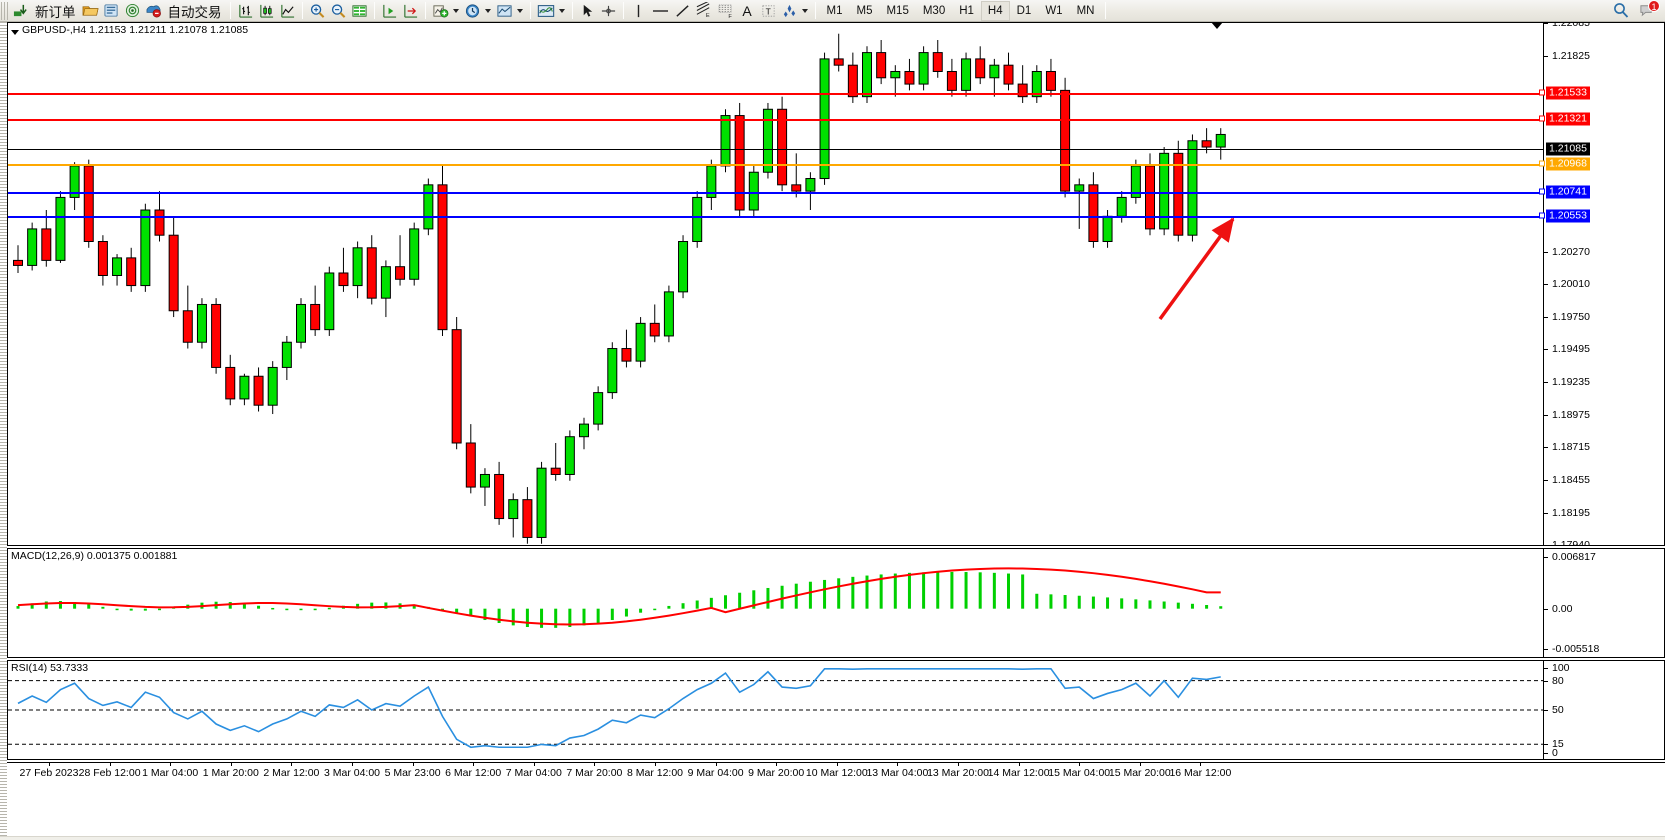 The height and width of the screenshot is (840, 1665). I want to click on price-level-tag-1.21533: 1.21533, so click(1564, 93).